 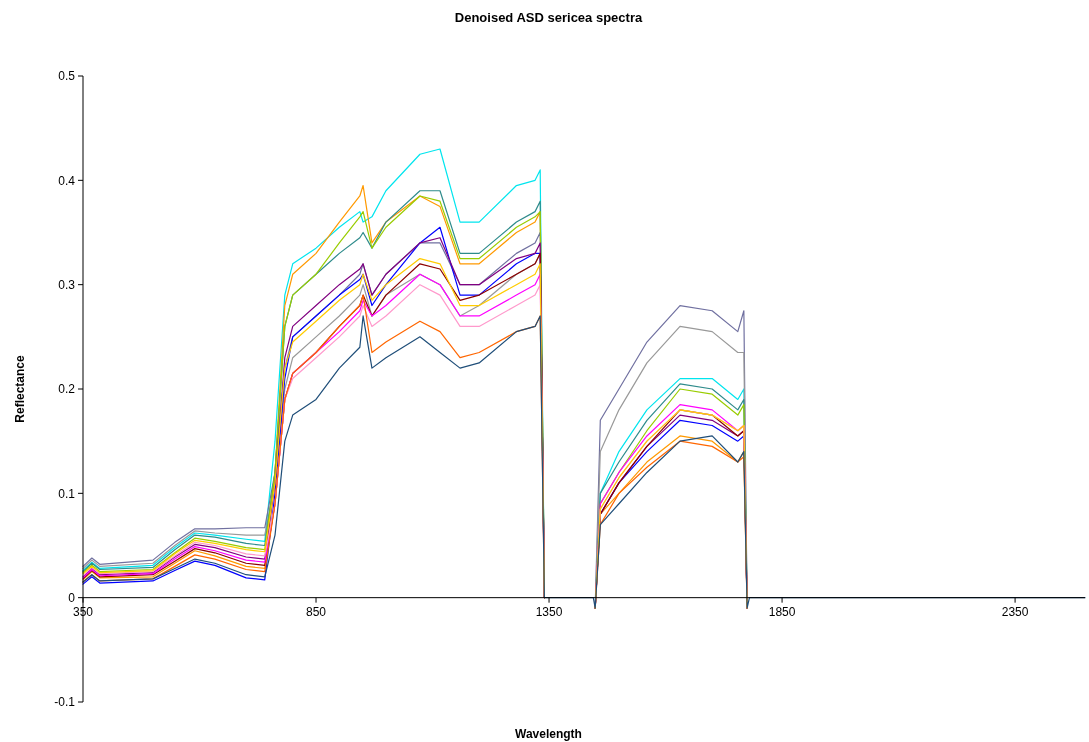 What do you see at coordinates (548, 734) in the screenshot?
I see `x-axis-title: Wavelength` at bounding box center [548, 734].